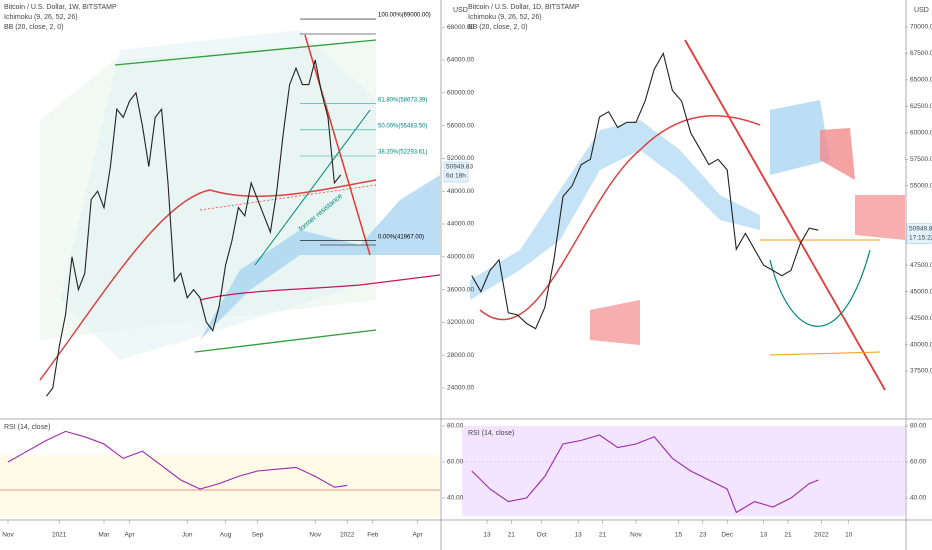  Describe the element at coordinates (849, 535) in the screenshot. I see `x-tick-label: 10` at that location.